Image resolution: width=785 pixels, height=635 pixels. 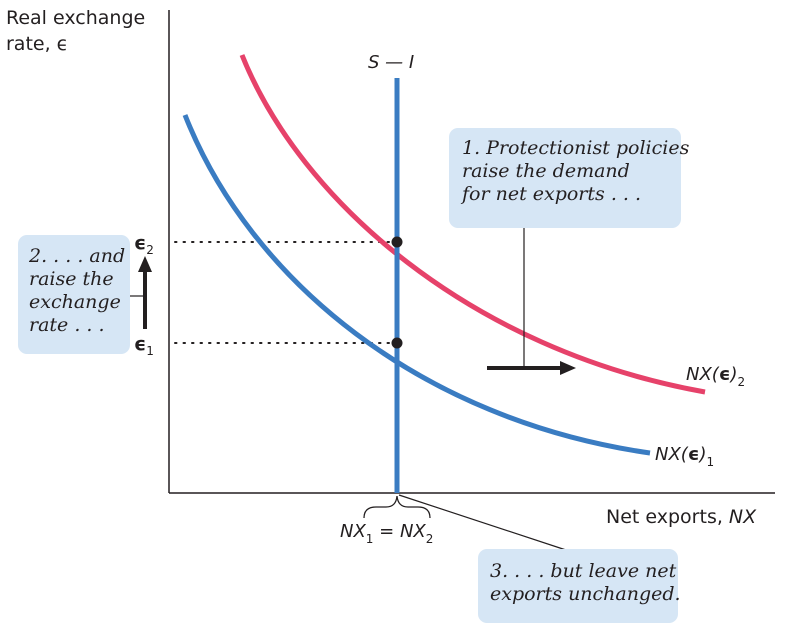 What do you see at coordinates (386, 533) in the screenshot?
I see `nx-equality-label: NX1 = NX2` at bounding box center [386, 533].